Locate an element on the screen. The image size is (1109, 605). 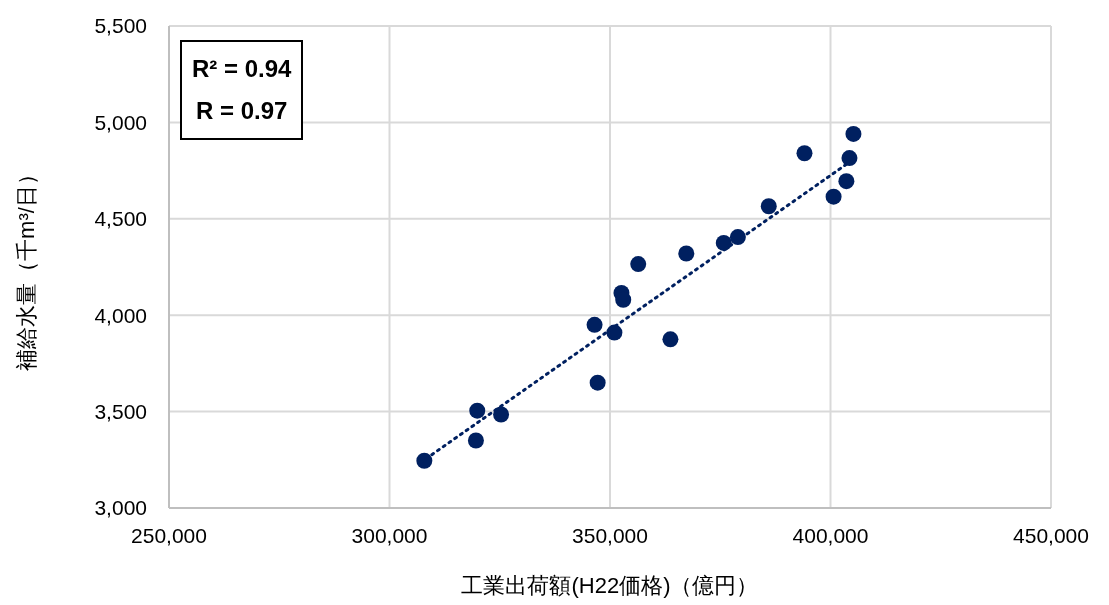
annotation: R = 0.97 is located at coordinates (242, 111).